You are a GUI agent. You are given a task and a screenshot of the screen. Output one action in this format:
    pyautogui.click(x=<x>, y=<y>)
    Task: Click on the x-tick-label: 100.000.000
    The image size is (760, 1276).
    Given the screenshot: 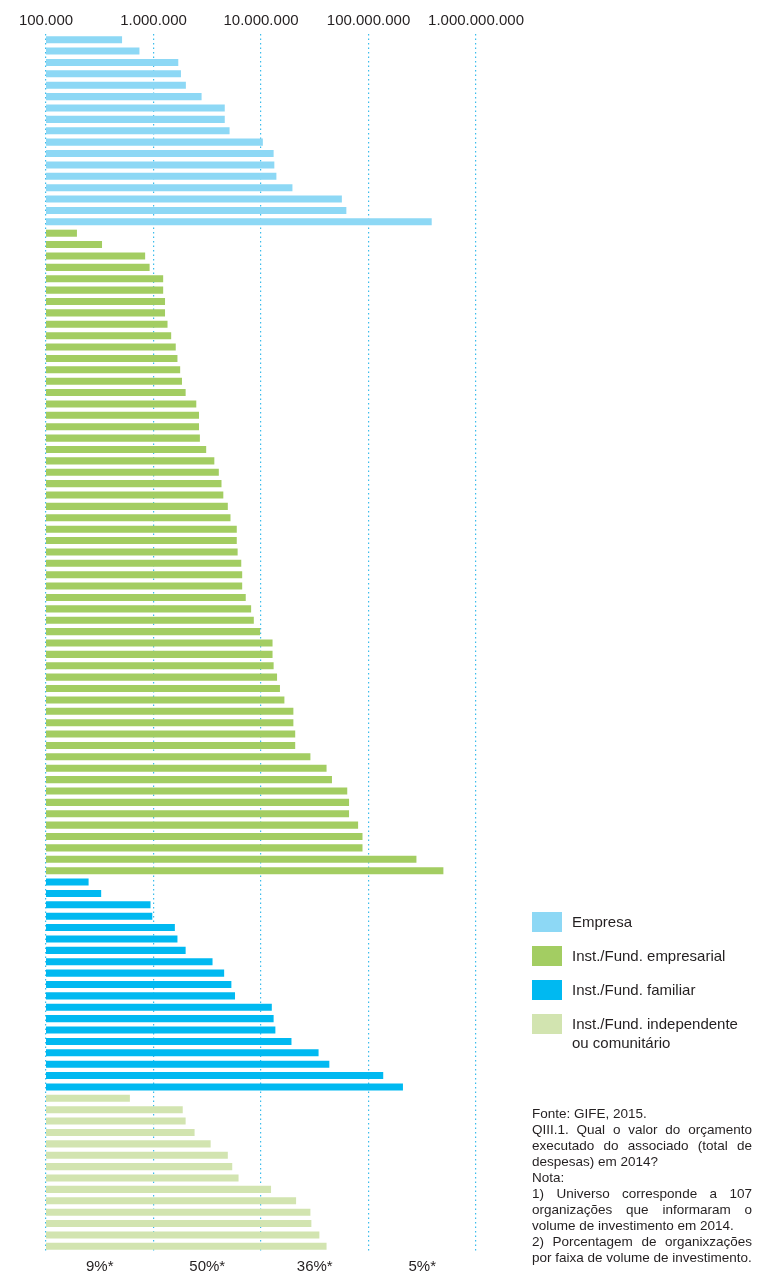 What is the action you would take?
    pyautogui.click(x=368, y=20)
    